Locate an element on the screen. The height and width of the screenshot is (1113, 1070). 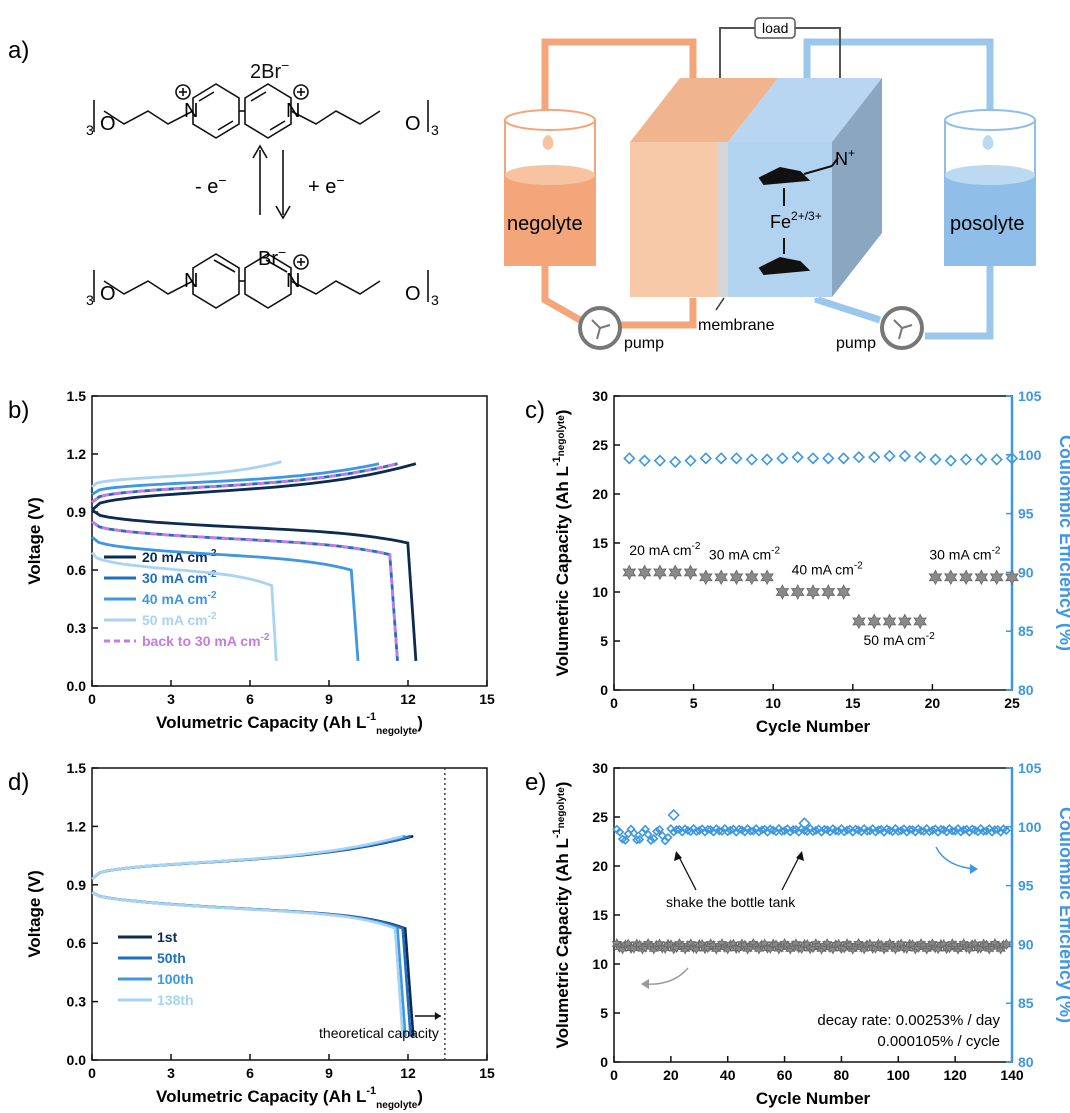
y2-axis-label: Coulombic Efficiency (%) is located at coordinates (1063, 543).